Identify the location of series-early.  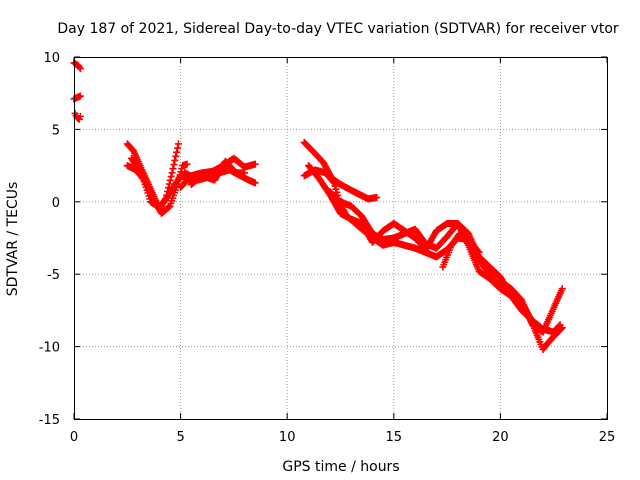
(77, 66).